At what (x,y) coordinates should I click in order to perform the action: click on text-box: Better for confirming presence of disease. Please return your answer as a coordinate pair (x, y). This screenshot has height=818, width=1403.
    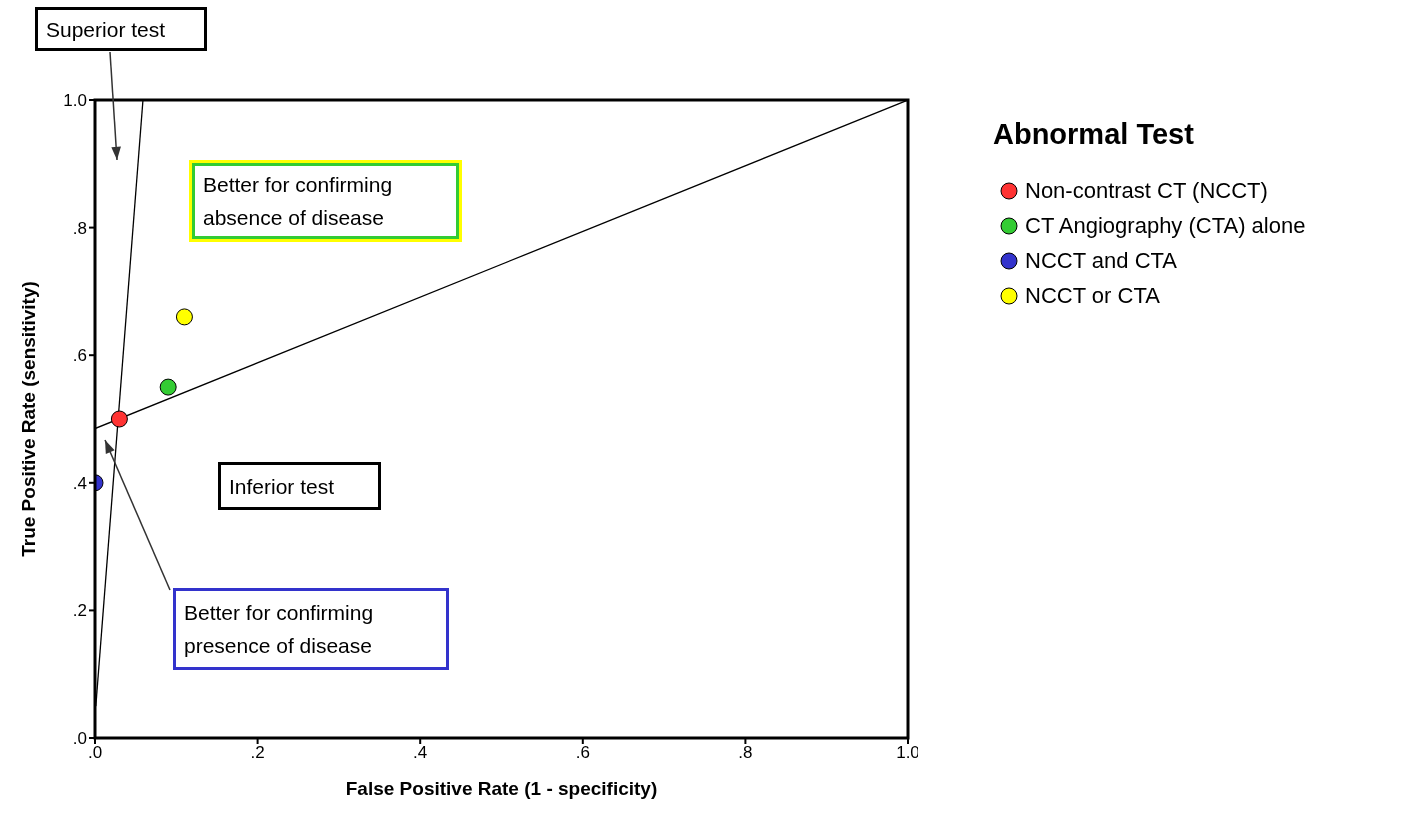
    Looking at the image, I should click on (311, 629).